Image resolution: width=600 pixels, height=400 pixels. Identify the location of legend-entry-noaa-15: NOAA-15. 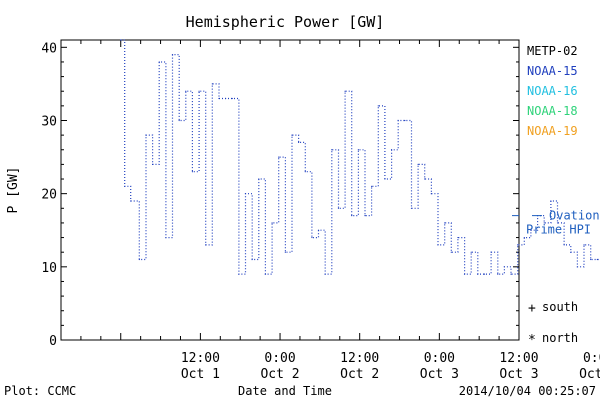
(552, 71).